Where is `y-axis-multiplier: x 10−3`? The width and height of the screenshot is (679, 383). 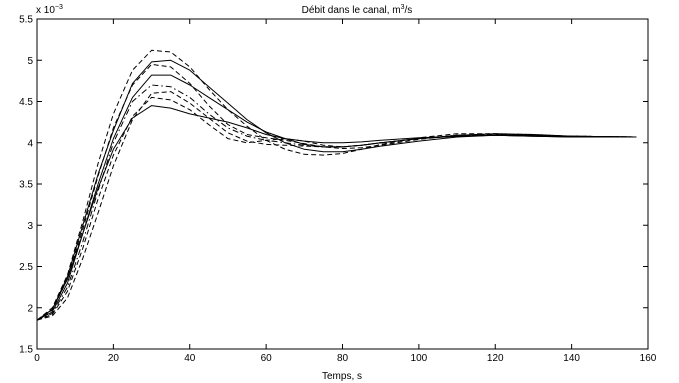
y-axis-multiplier: x 10−3 is located at coordinates (49, 10).